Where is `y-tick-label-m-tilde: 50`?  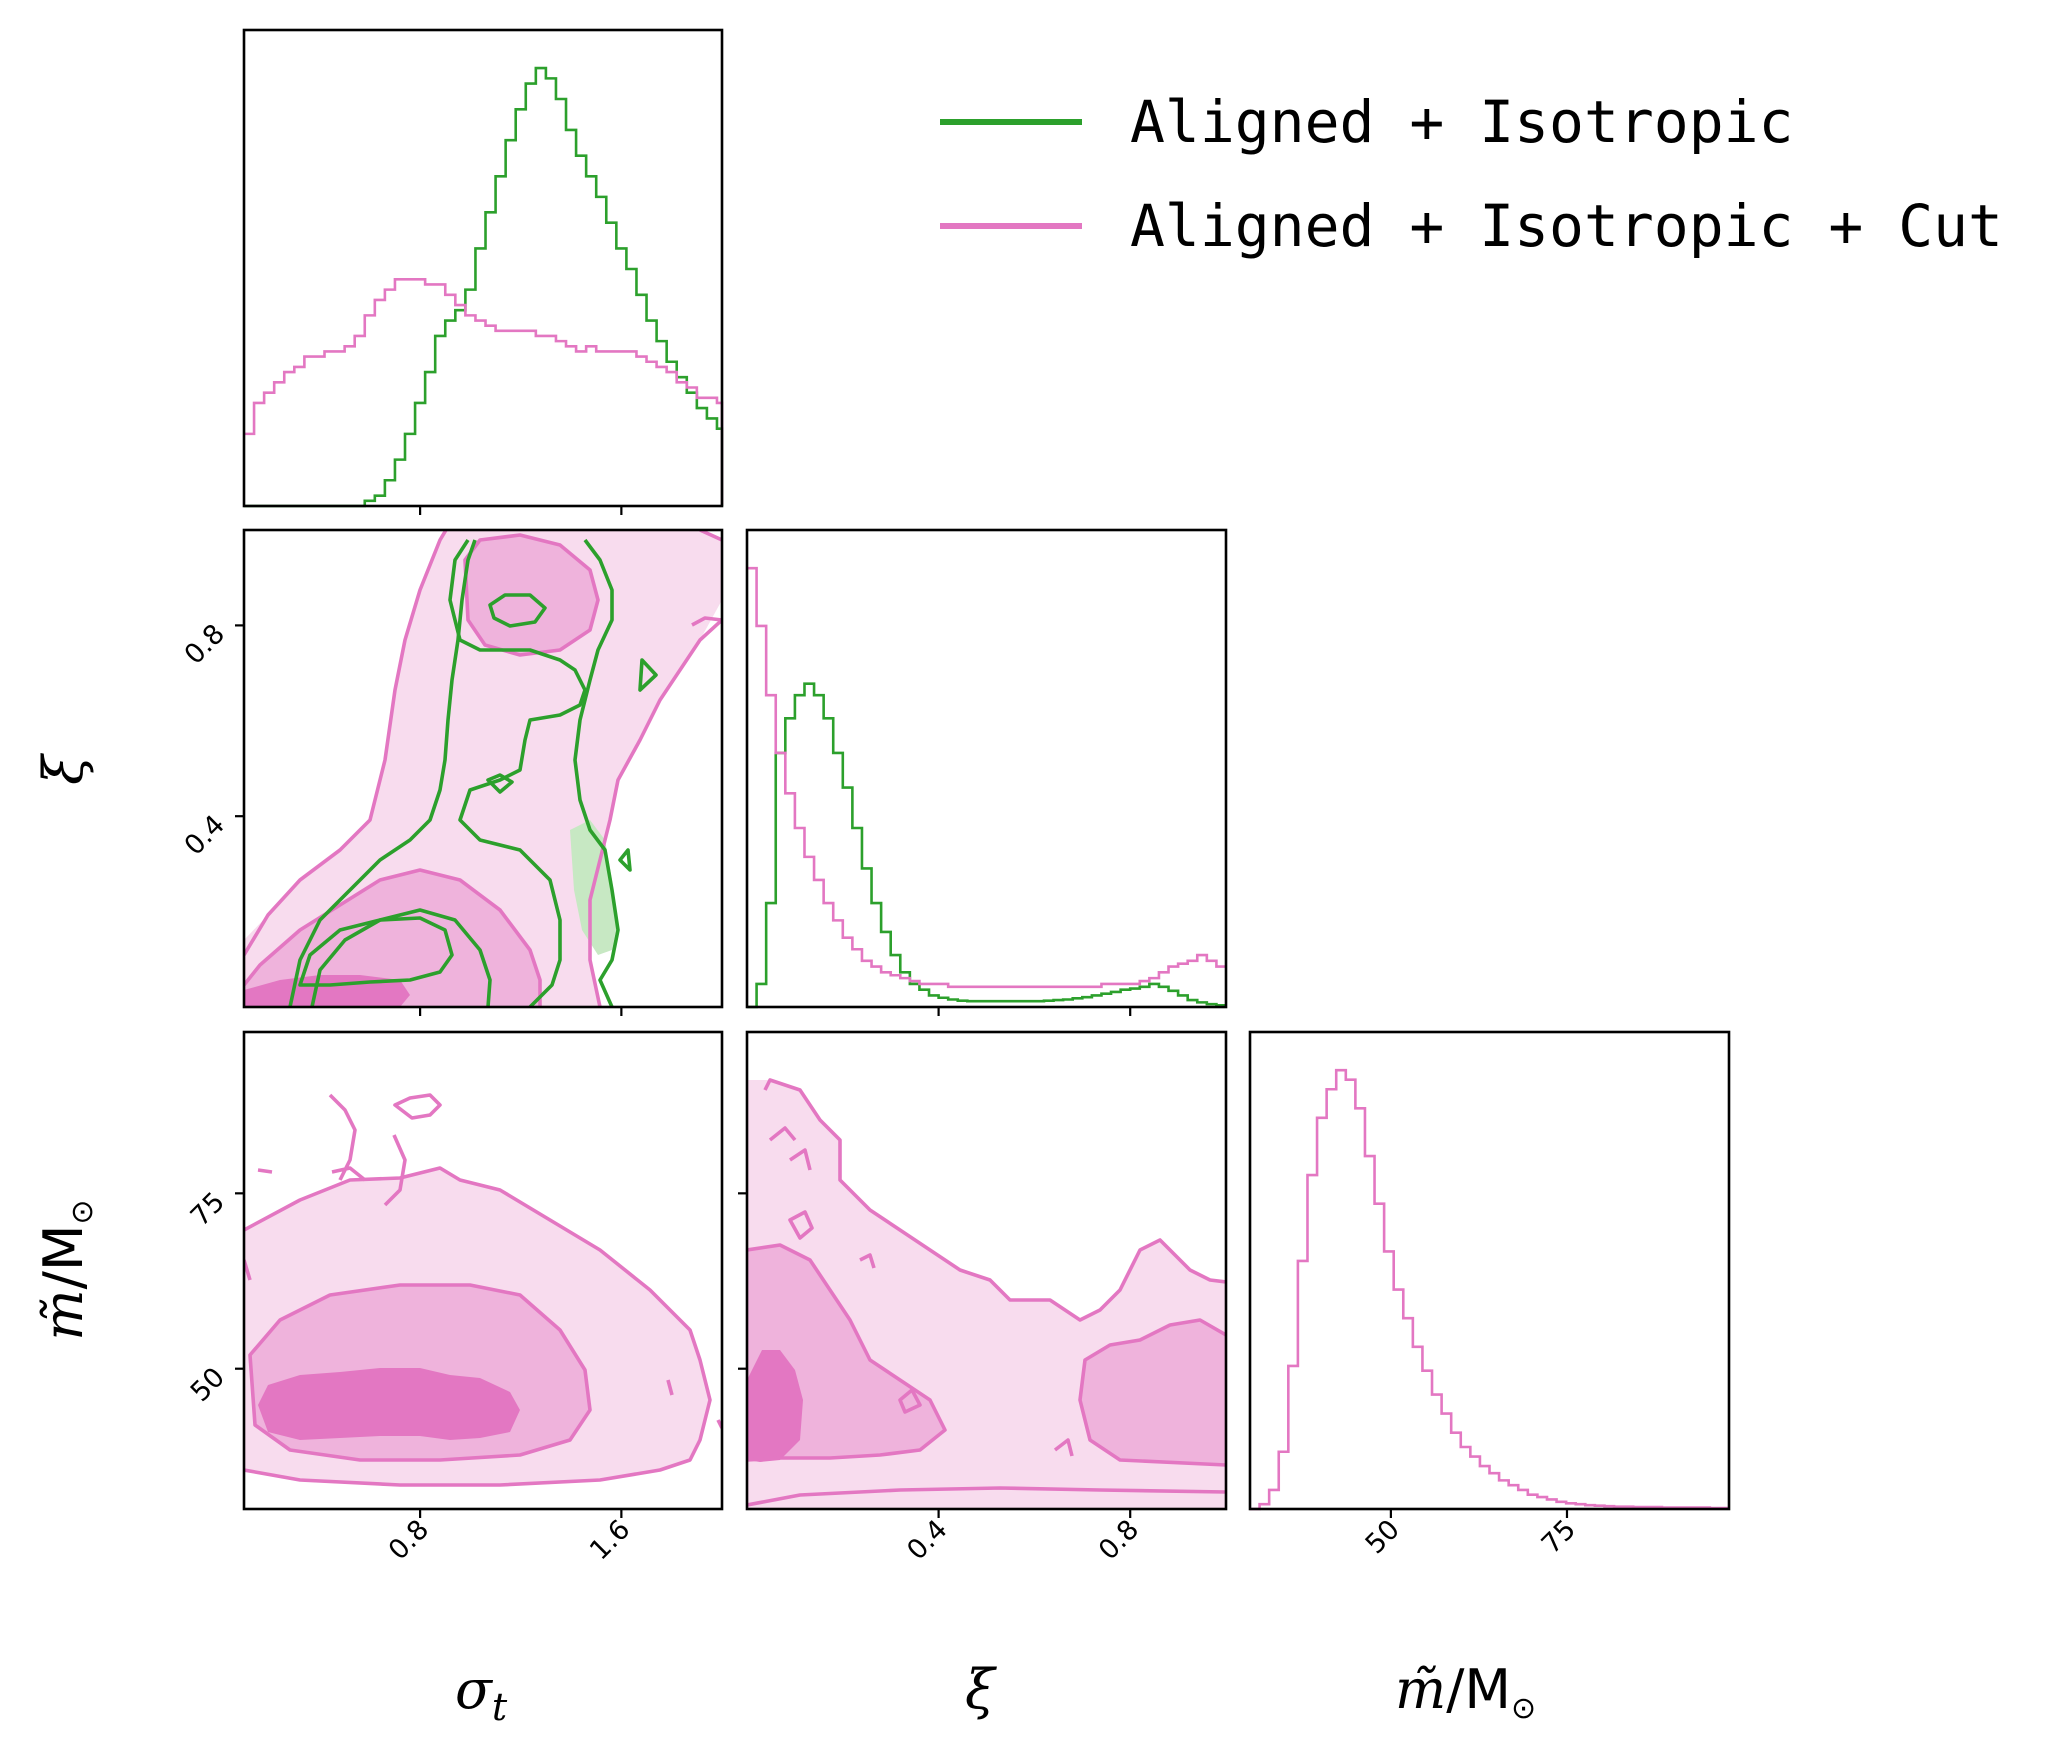
y-tick-label-m-tilde: 50 is located at coordinates (208, 1385).